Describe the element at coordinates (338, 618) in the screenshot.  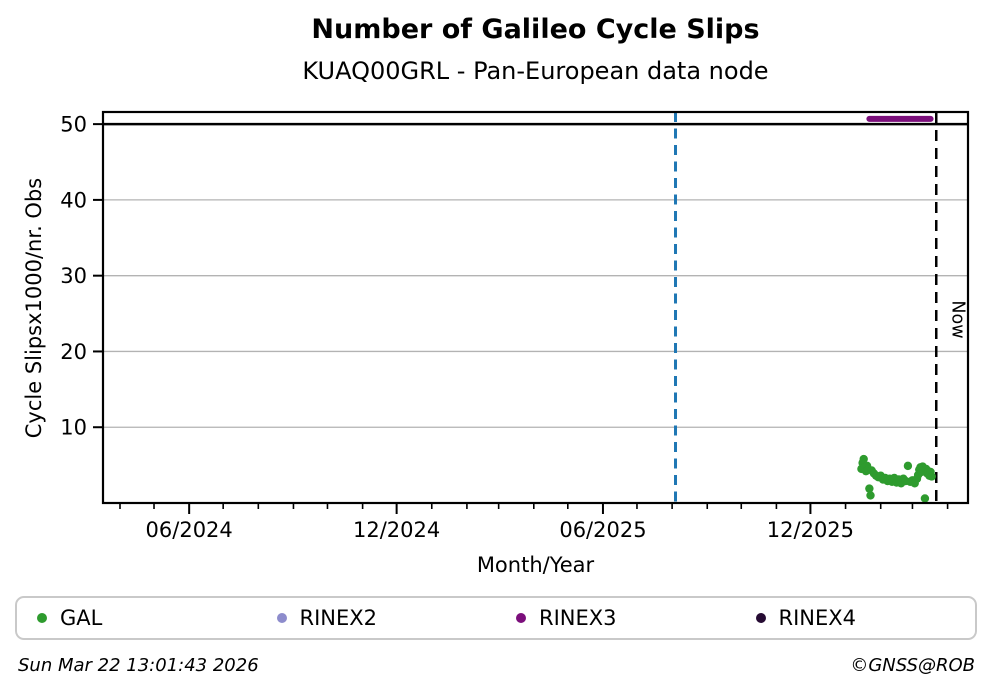
I see `legend-label: RINEX2` at that location.